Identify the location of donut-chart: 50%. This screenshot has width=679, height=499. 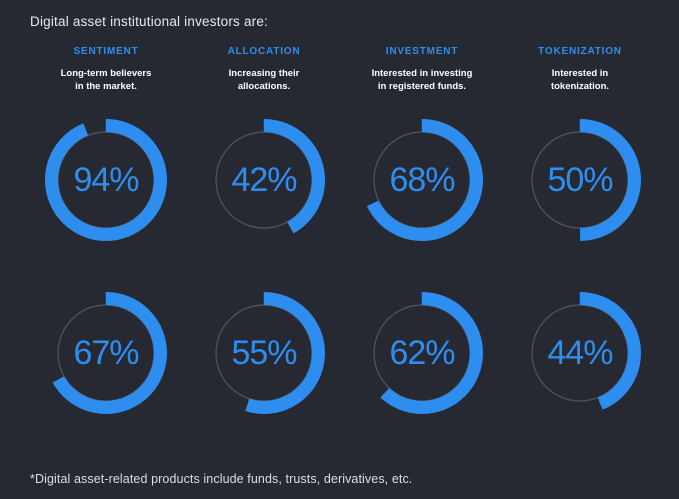
(580, 180).